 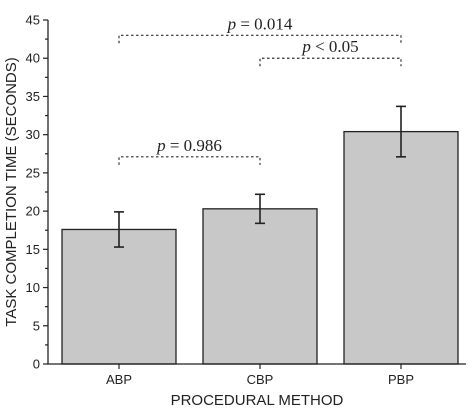 What do you see at coordinates (119, 296) in the screenshot?
I see `bar-abp` at bounding box center [119, 296].